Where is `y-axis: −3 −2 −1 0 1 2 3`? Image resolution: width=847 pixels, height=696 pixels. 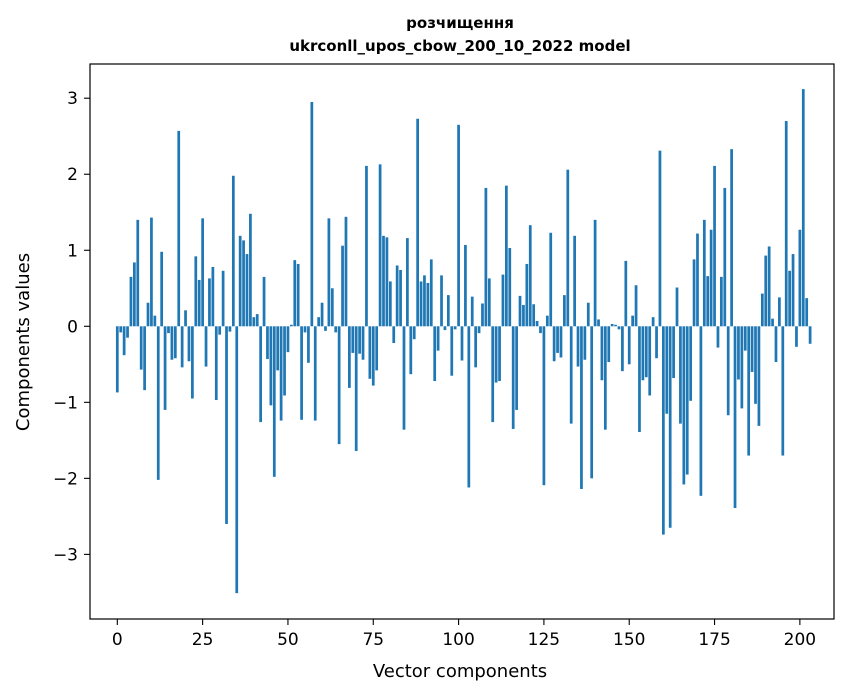
y-axis: −3 −2 −1 0 1 2 3 is located at coordinates (71, 327).